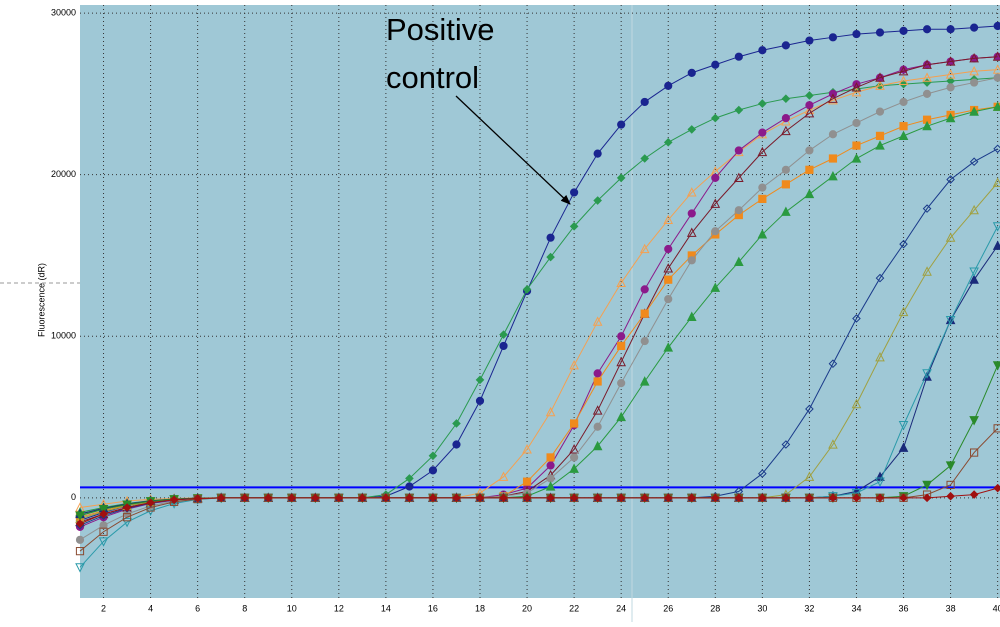 The image size is (1000, 627). Describe the element at coordinates (668, 608) in the screenshot. I see `x-tick-label: 26` at that location.